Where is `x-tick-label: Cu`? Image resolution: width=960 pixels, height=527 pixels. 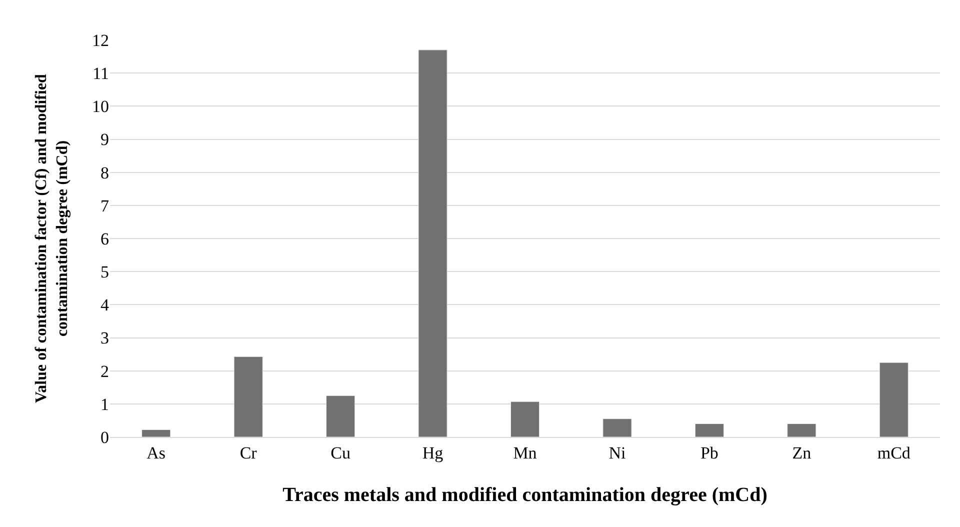
x-tick-label: Cu is located at coordinates (340, 452).